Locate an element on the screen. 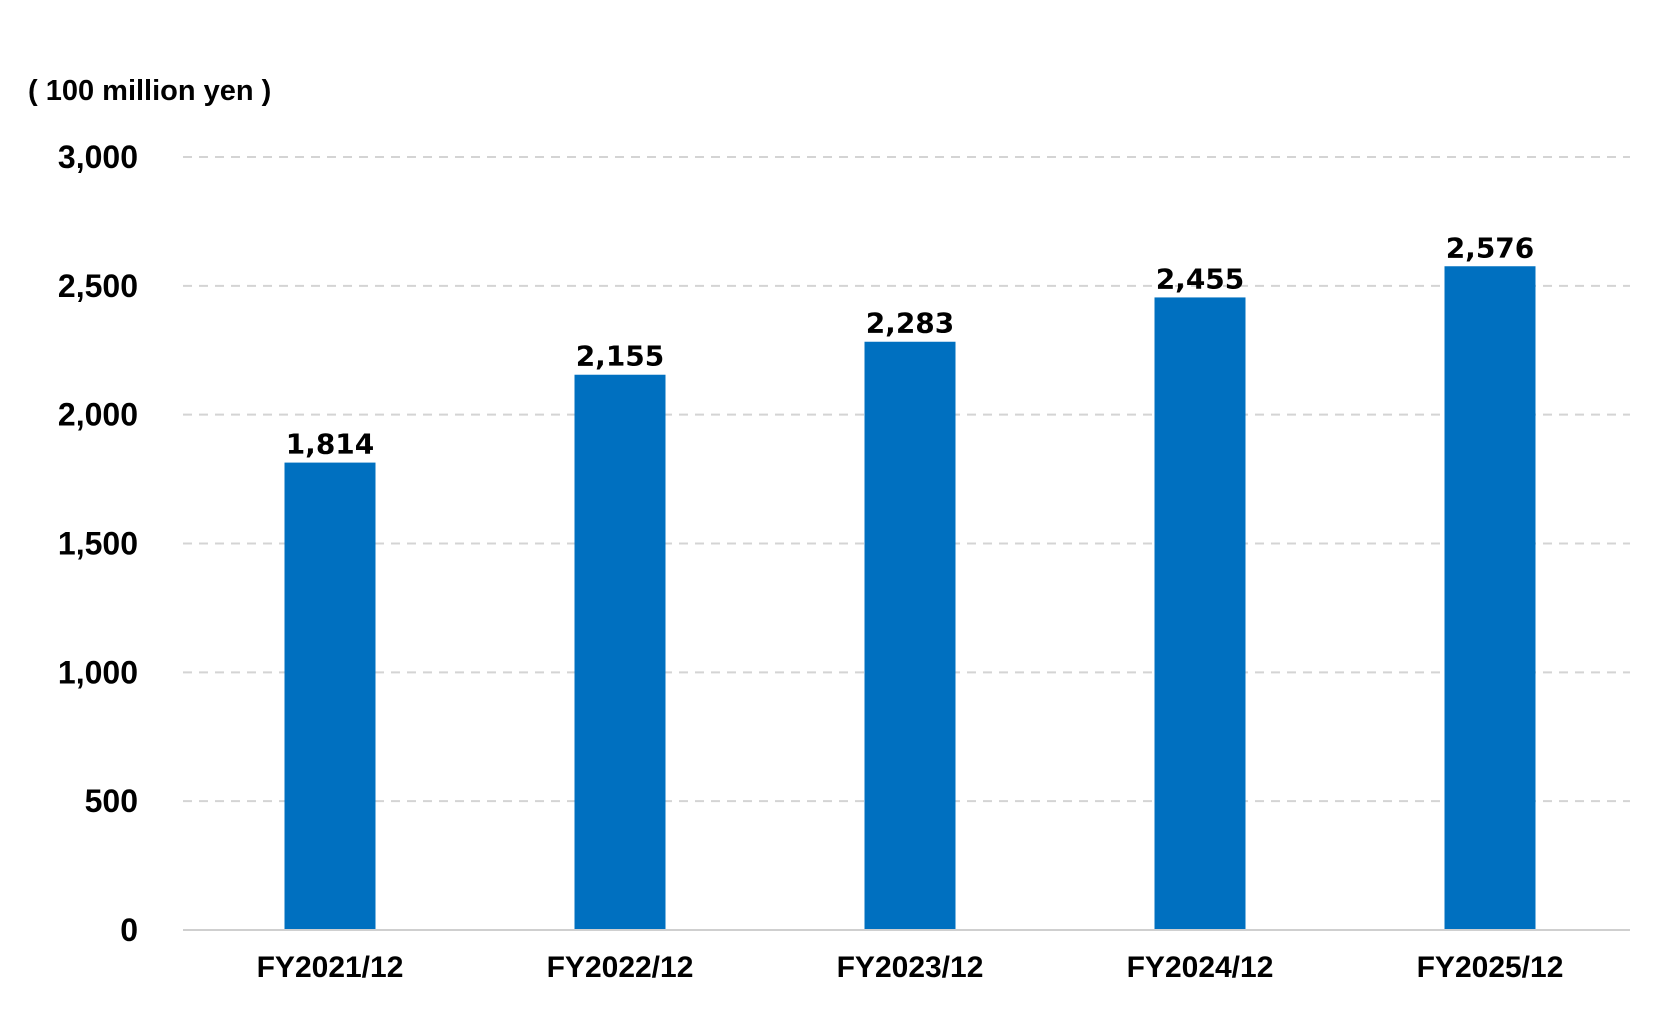  y-tick-label: 1,500 is located at coordinates (98, 544).